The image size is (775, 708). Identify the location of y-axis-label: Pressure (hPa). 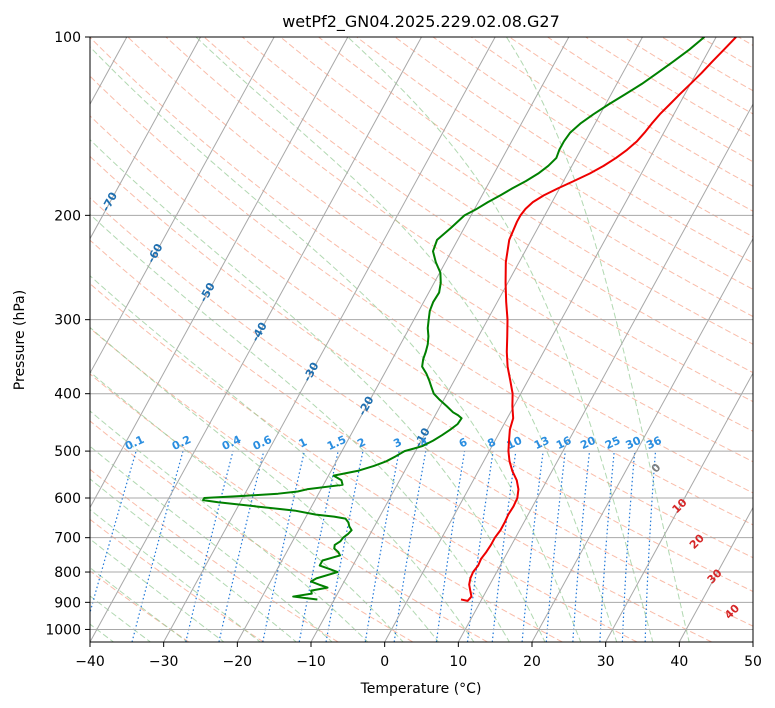
(20, 340).